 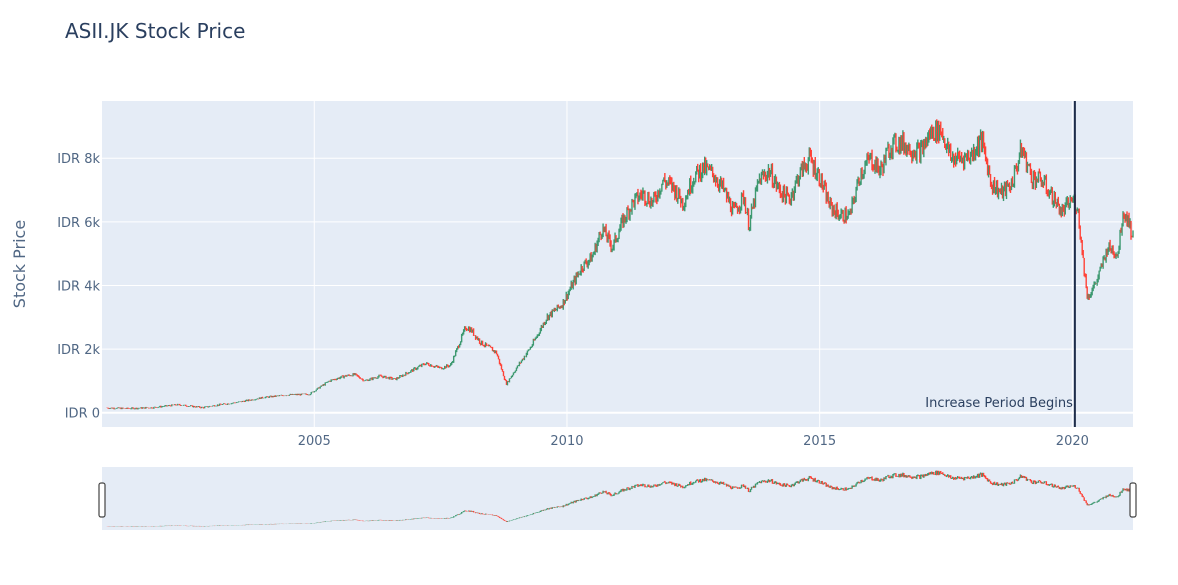 What do you see at coordinates (78, 350) in the screenshot?
I see `y-tick-label: IDR 2k` at bounding box center [78, 350].